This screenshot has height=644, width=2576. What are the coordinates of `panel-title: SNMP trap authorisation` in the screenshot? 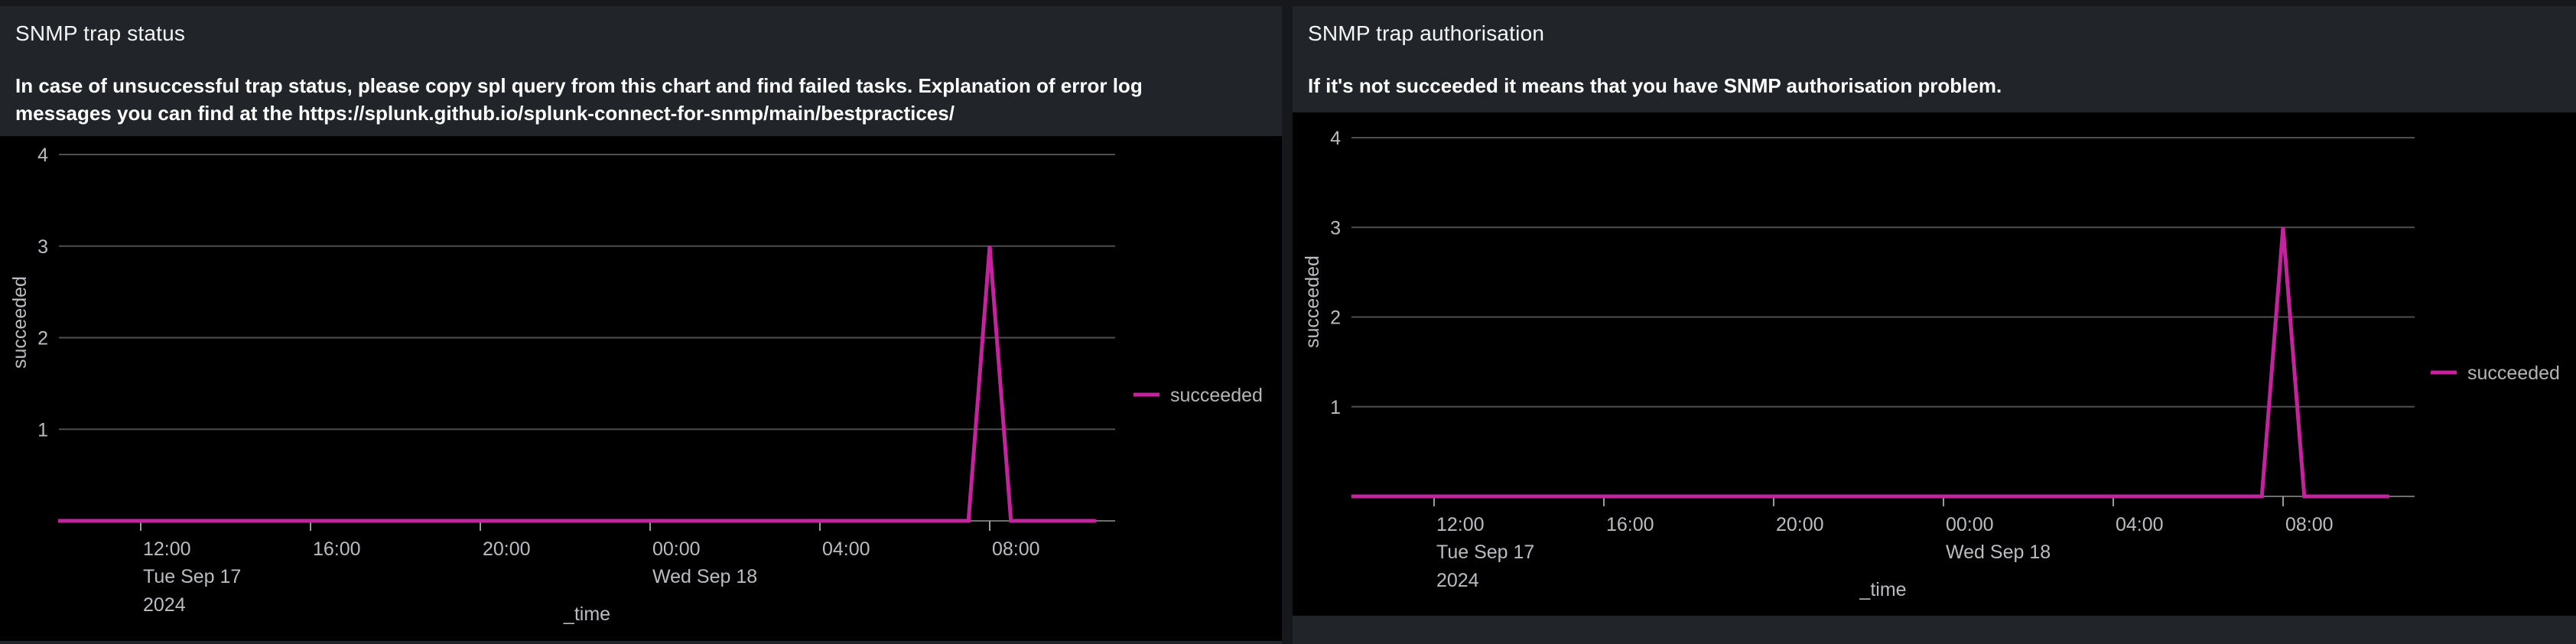 It's located at (1426, 33).